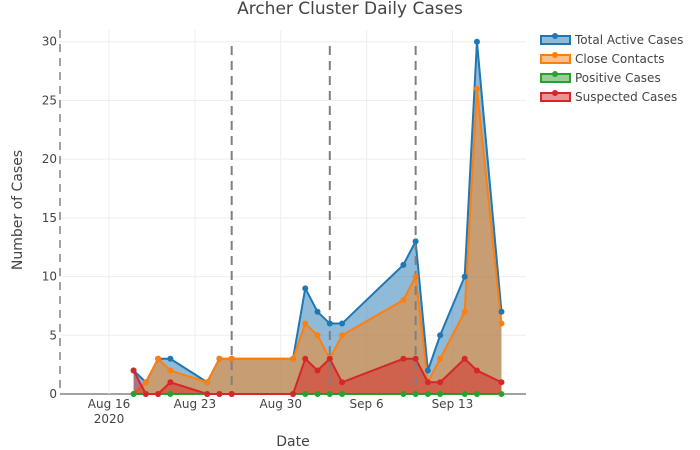 The image size is (700, 450). I want to click on legend-label: Suspected Cases, so click(626, 97).